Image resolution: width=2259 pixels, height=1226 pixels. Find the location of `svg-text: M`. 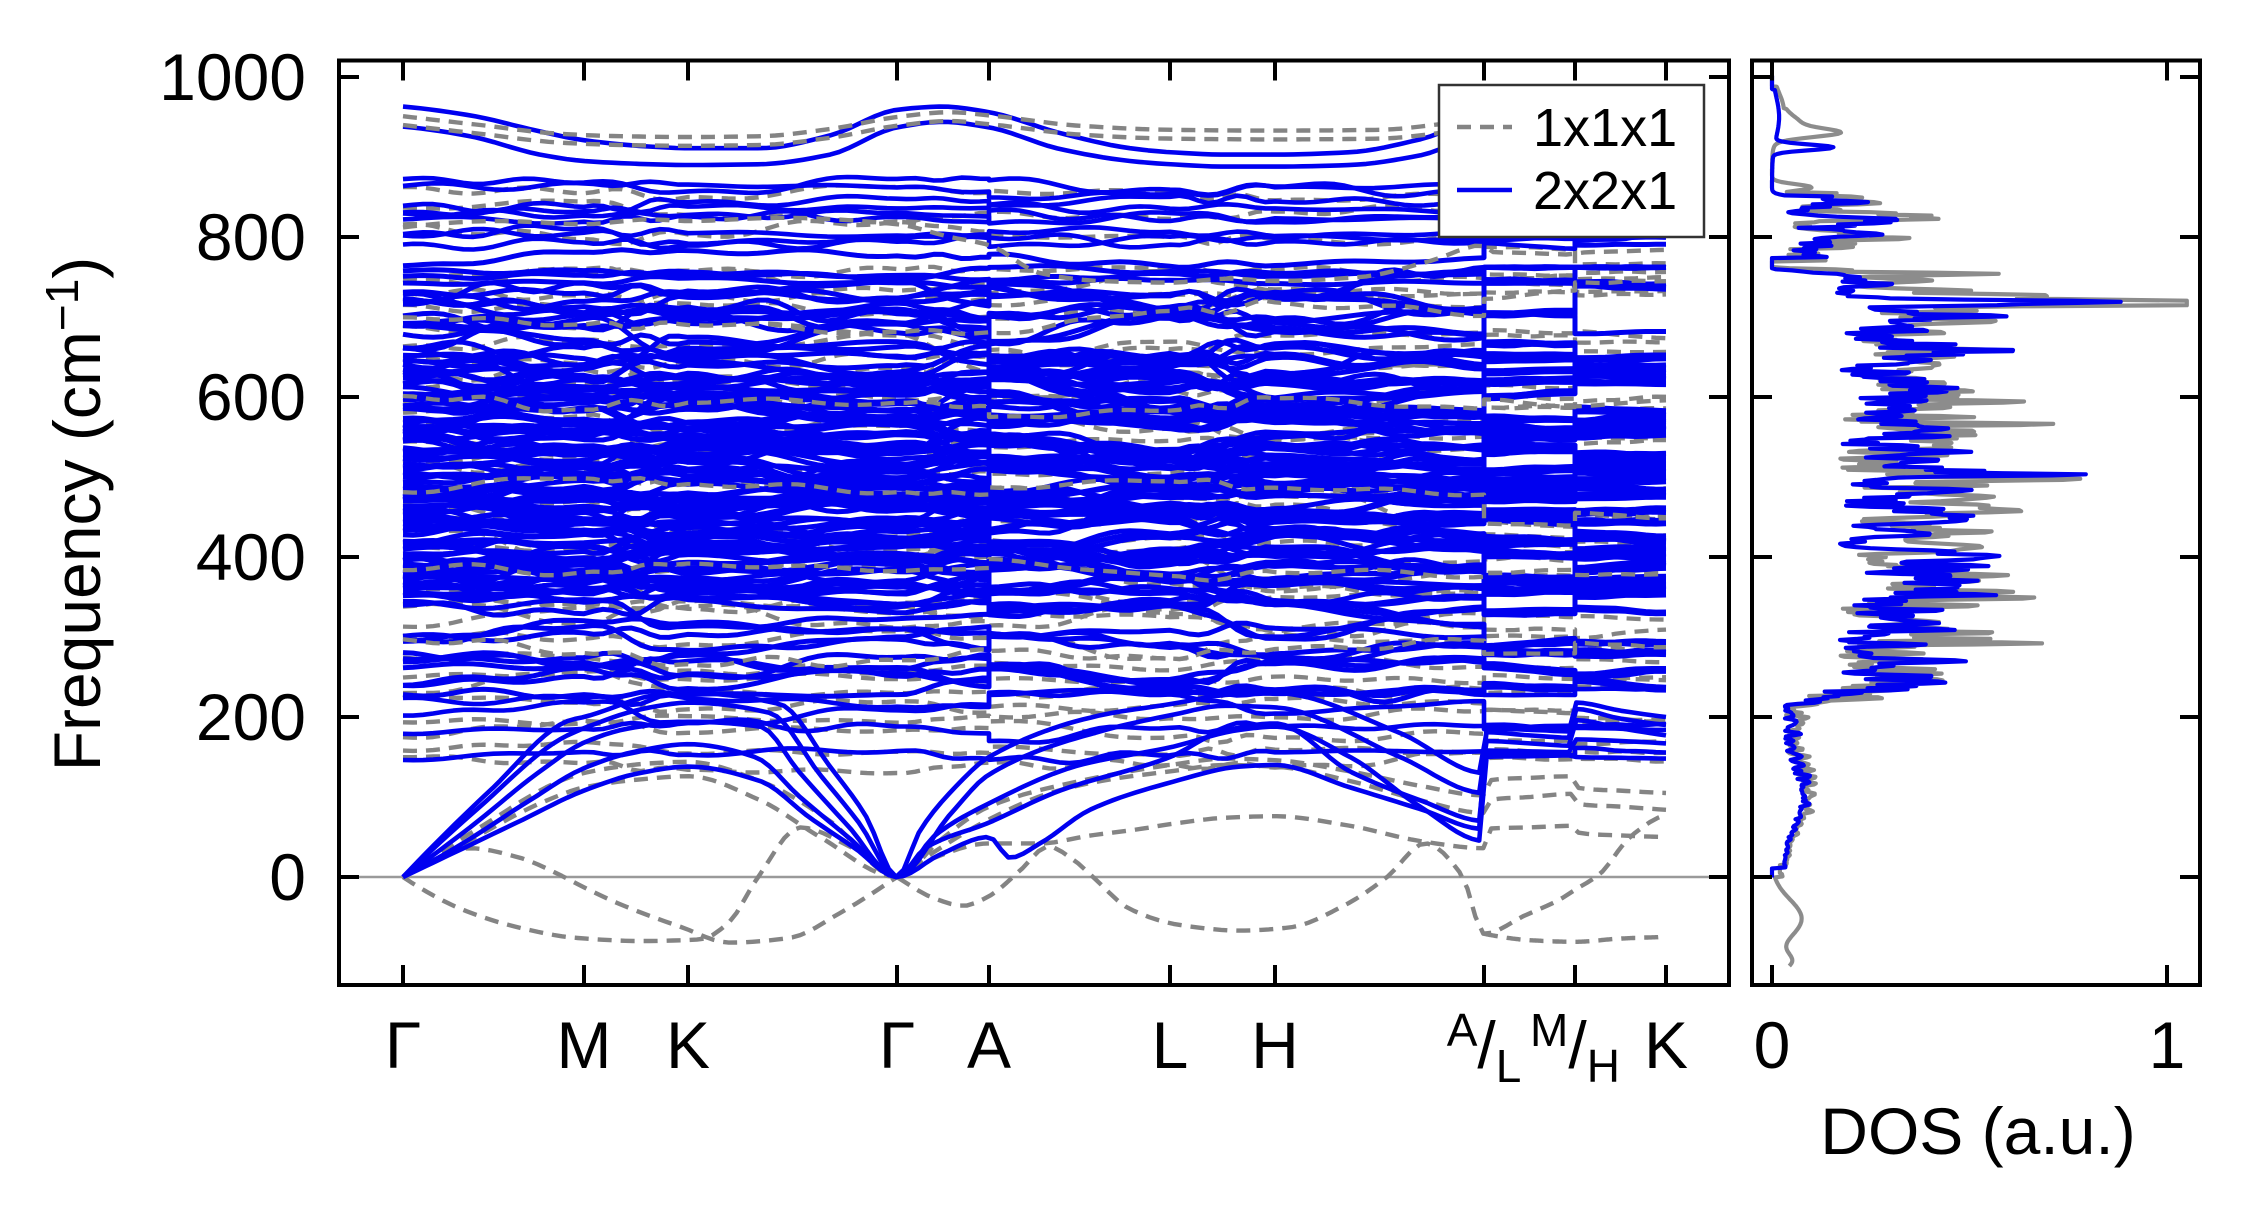

svg-text: M is located at coordinates (584, 1045).